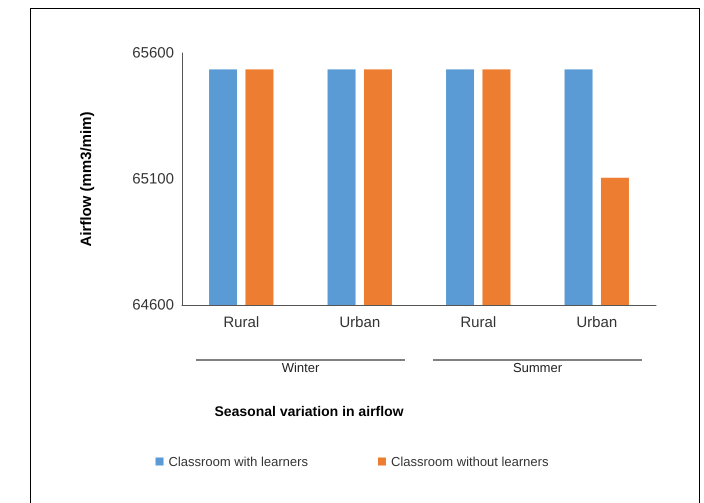  What do you see at coordinates (86, 179) in the screenshot?
I see `y-axis-title: Airflow (mm3/mim)` at bounding box center [86, 179].